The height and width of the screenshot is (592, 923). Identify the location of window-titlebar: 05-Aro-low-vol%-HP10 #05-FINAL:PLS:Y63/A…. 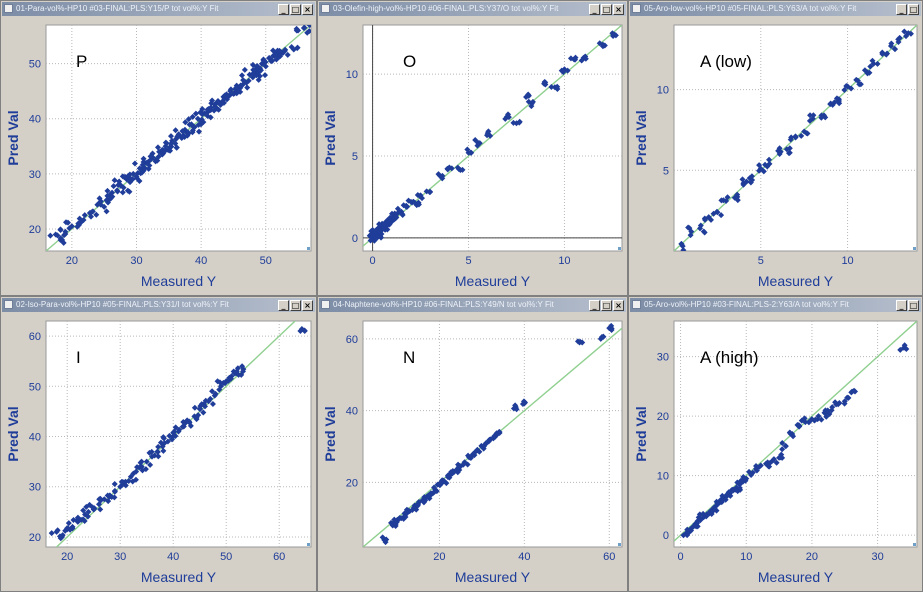
(775, 9).